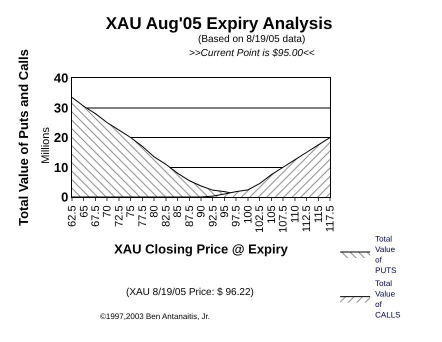  Describe the element at coordinates (154, 211) in the screenshot. I see `x-tick-label: 80` at that location.